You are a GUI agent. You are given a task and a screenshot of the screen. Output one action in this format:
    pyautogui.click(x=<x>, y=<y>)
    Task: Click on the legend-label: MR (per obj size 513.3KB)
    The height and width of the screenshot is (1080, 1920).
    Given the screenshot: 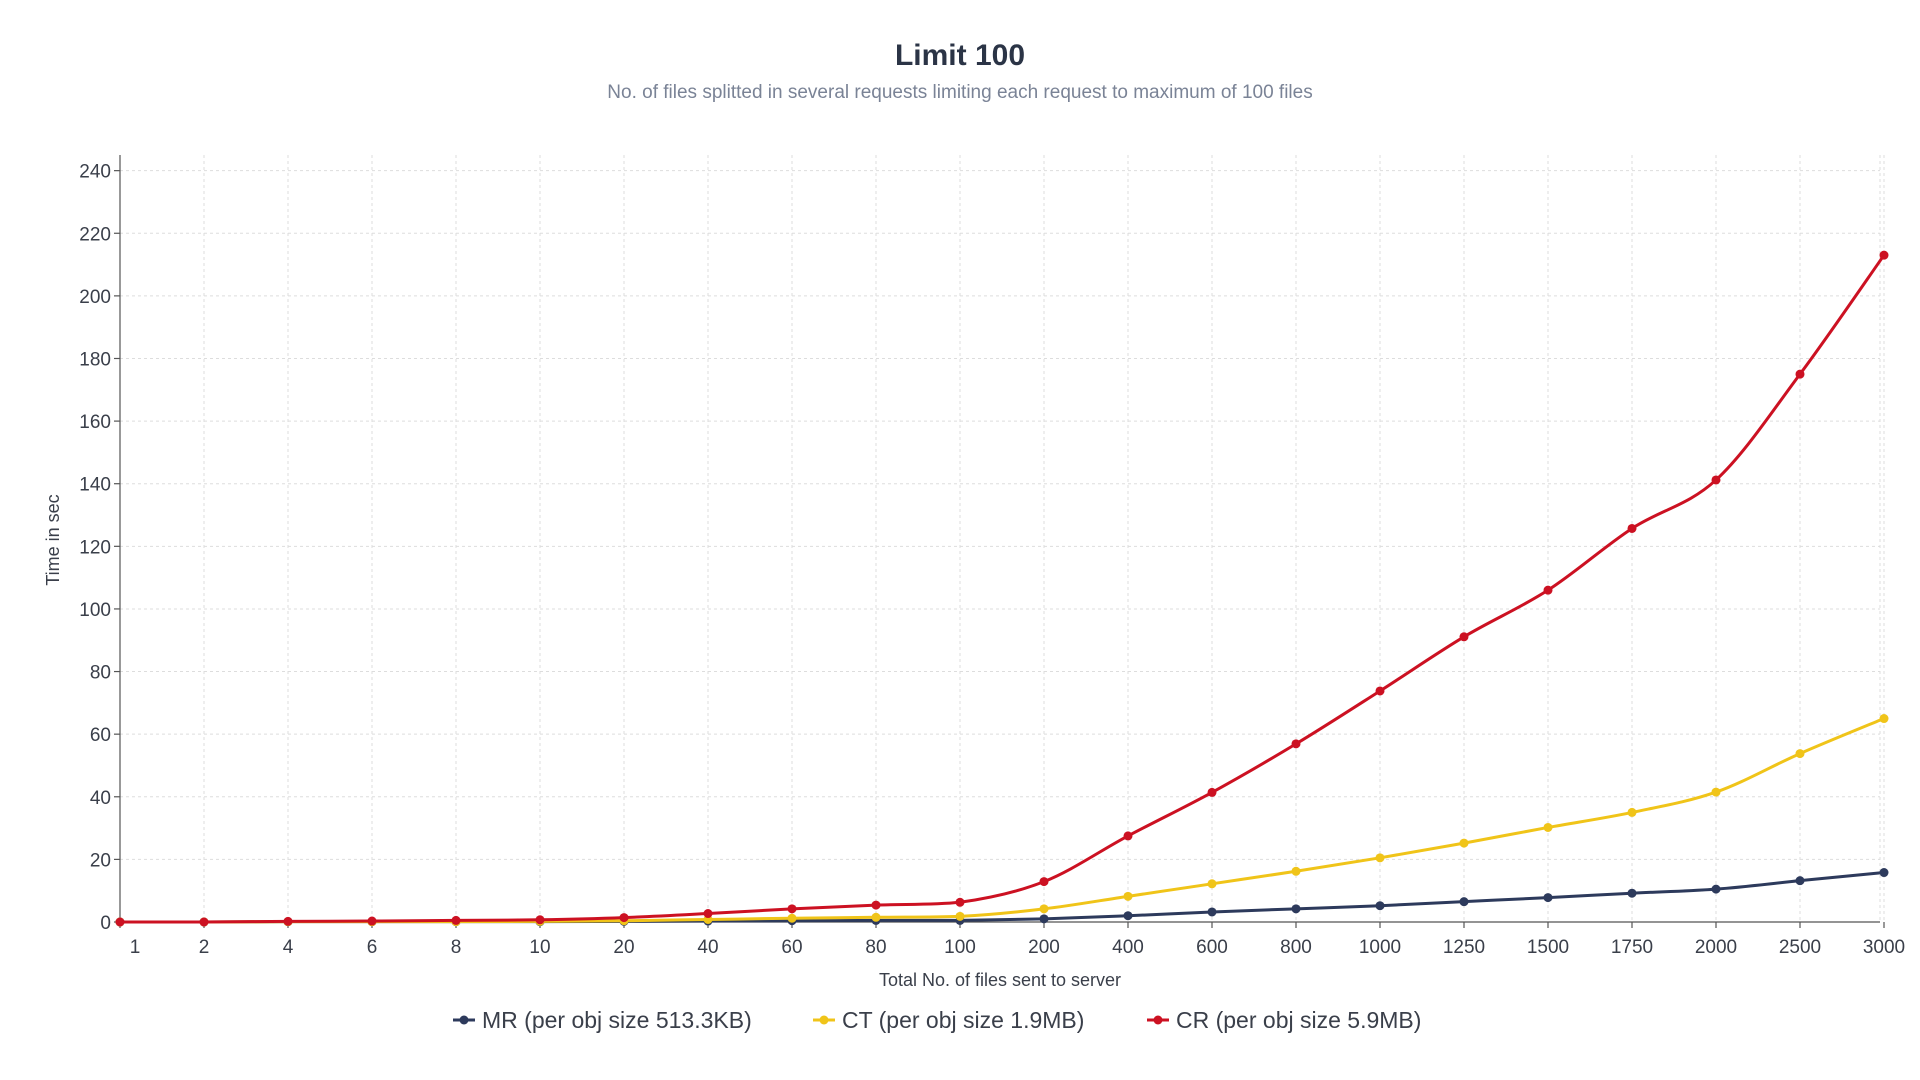 What is the action you would take?
    pyautogui.click(x=617, y=1020)
    